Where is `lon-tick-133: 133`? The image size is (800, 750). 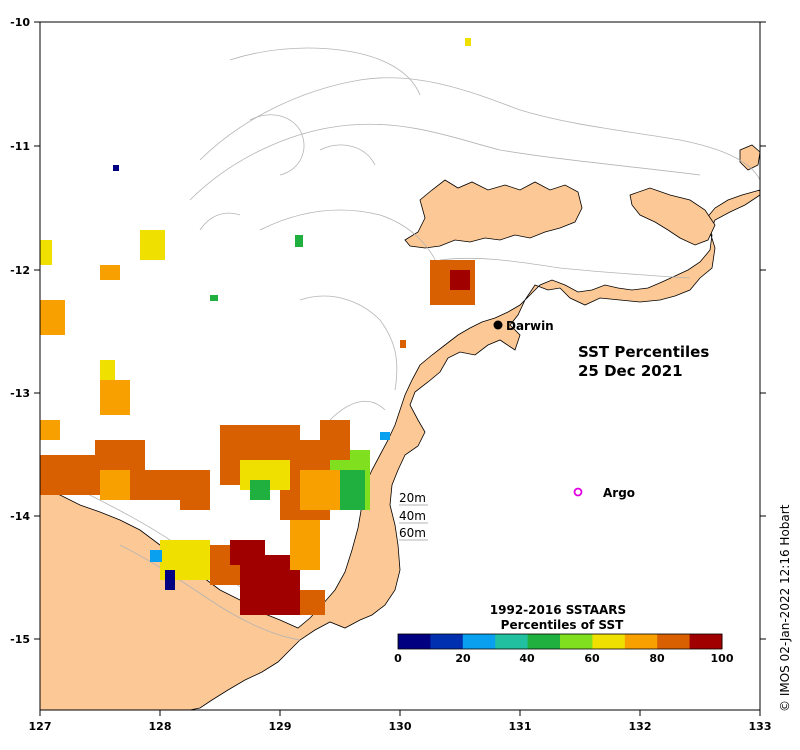
lon-tick-133: 133 is located at coordinates (760, 726).